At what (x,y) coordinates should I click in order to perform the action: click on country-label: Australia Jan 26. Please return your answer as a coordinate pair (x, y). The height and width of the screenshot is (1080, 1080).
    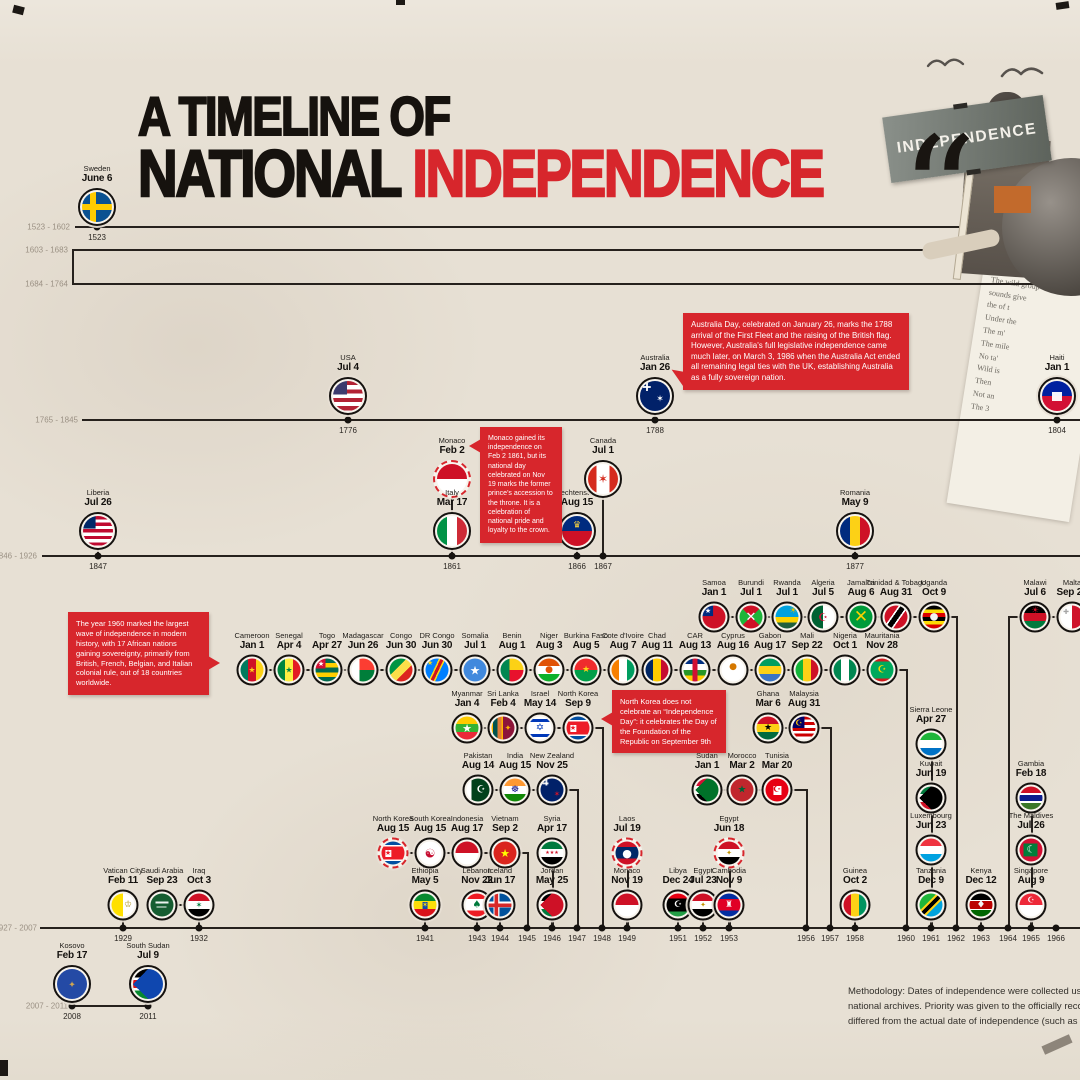
    Looking at the image, I should click on (655, 363).